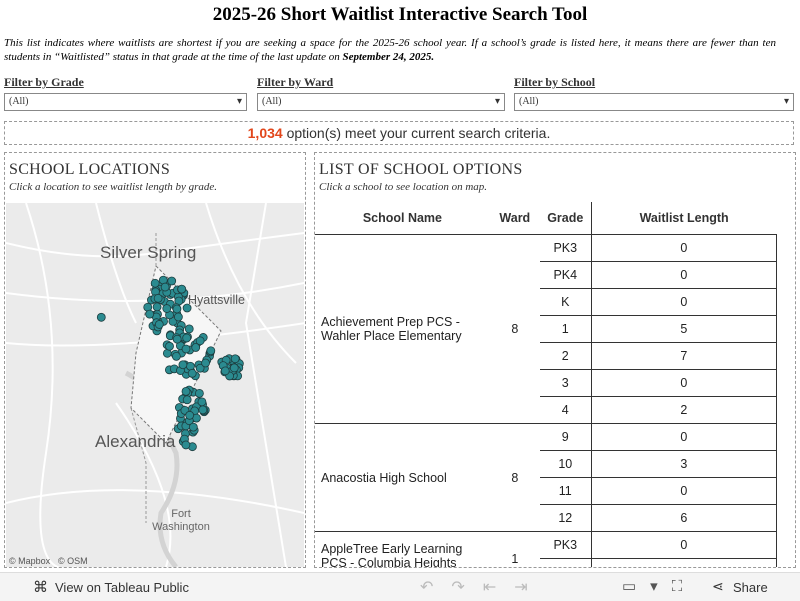 This screenshot has height=601, width=800. I want to click on table-row: PK4 0, so click(546, 275).